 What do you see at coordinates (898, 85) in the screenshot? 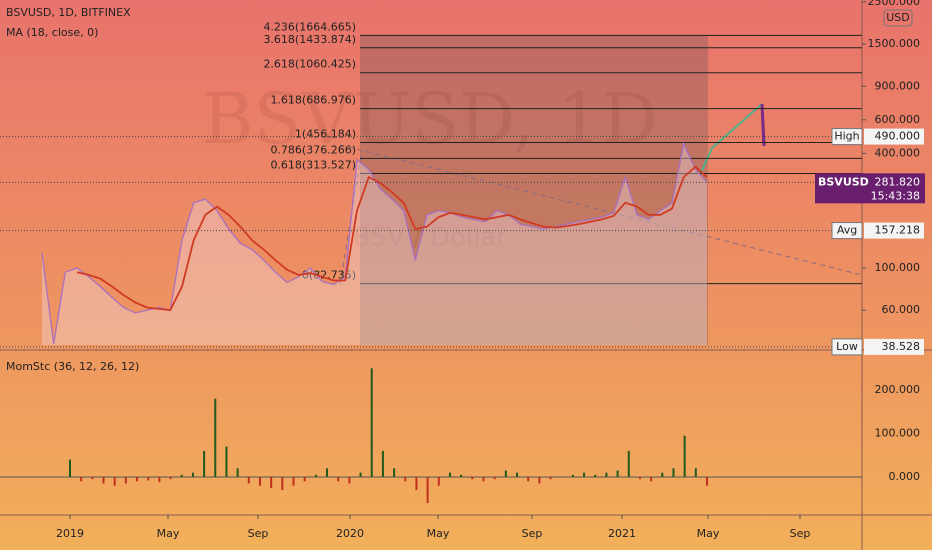
I see `price-tick-label: 900.000` at bounding box center [898, 85].